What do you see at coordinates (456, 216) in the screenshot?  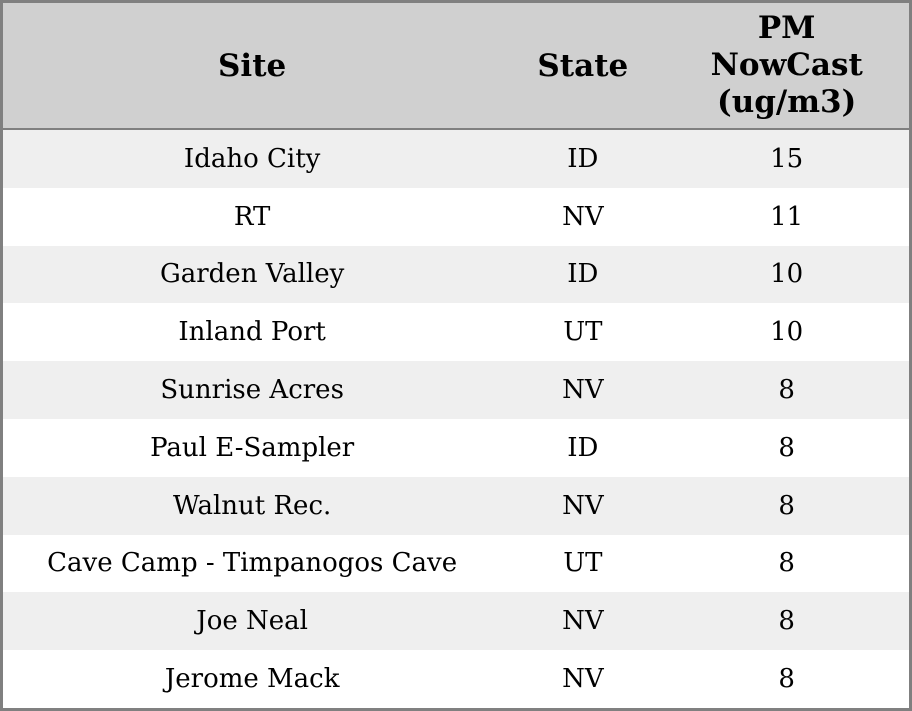 I see `table-row: RT NV 11` at bounding box center [456, 216].